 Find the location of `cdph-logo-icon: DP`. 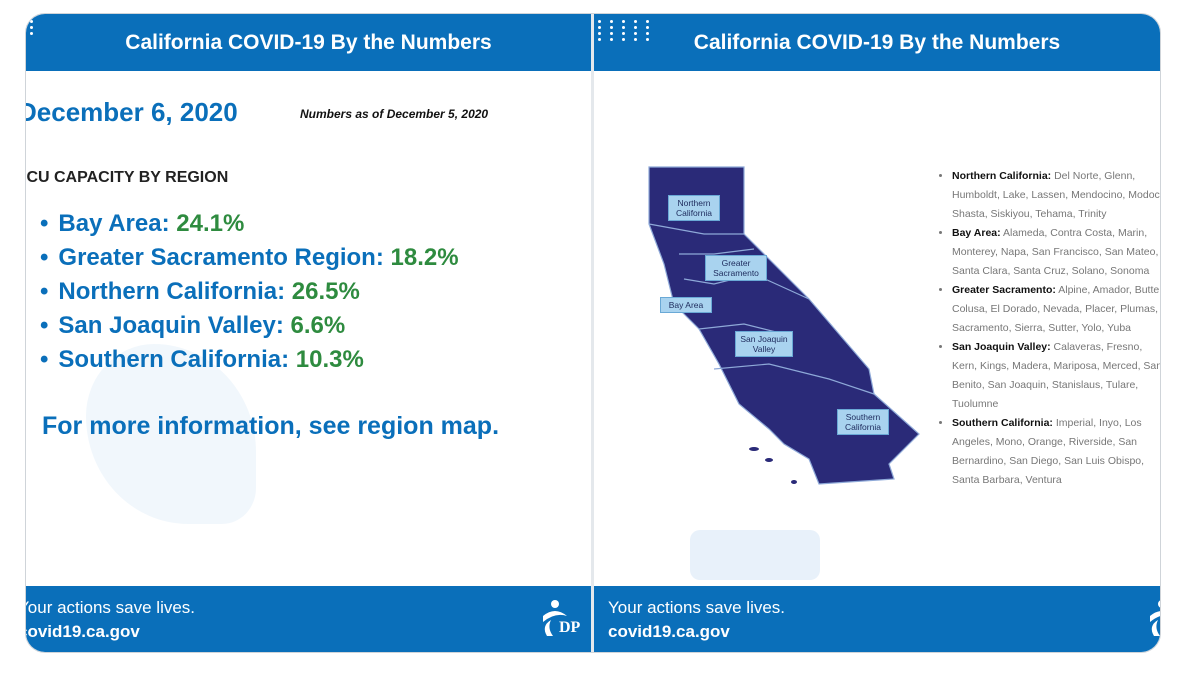

cdph-logo-icon: DP is located at coordinates (562, 620).